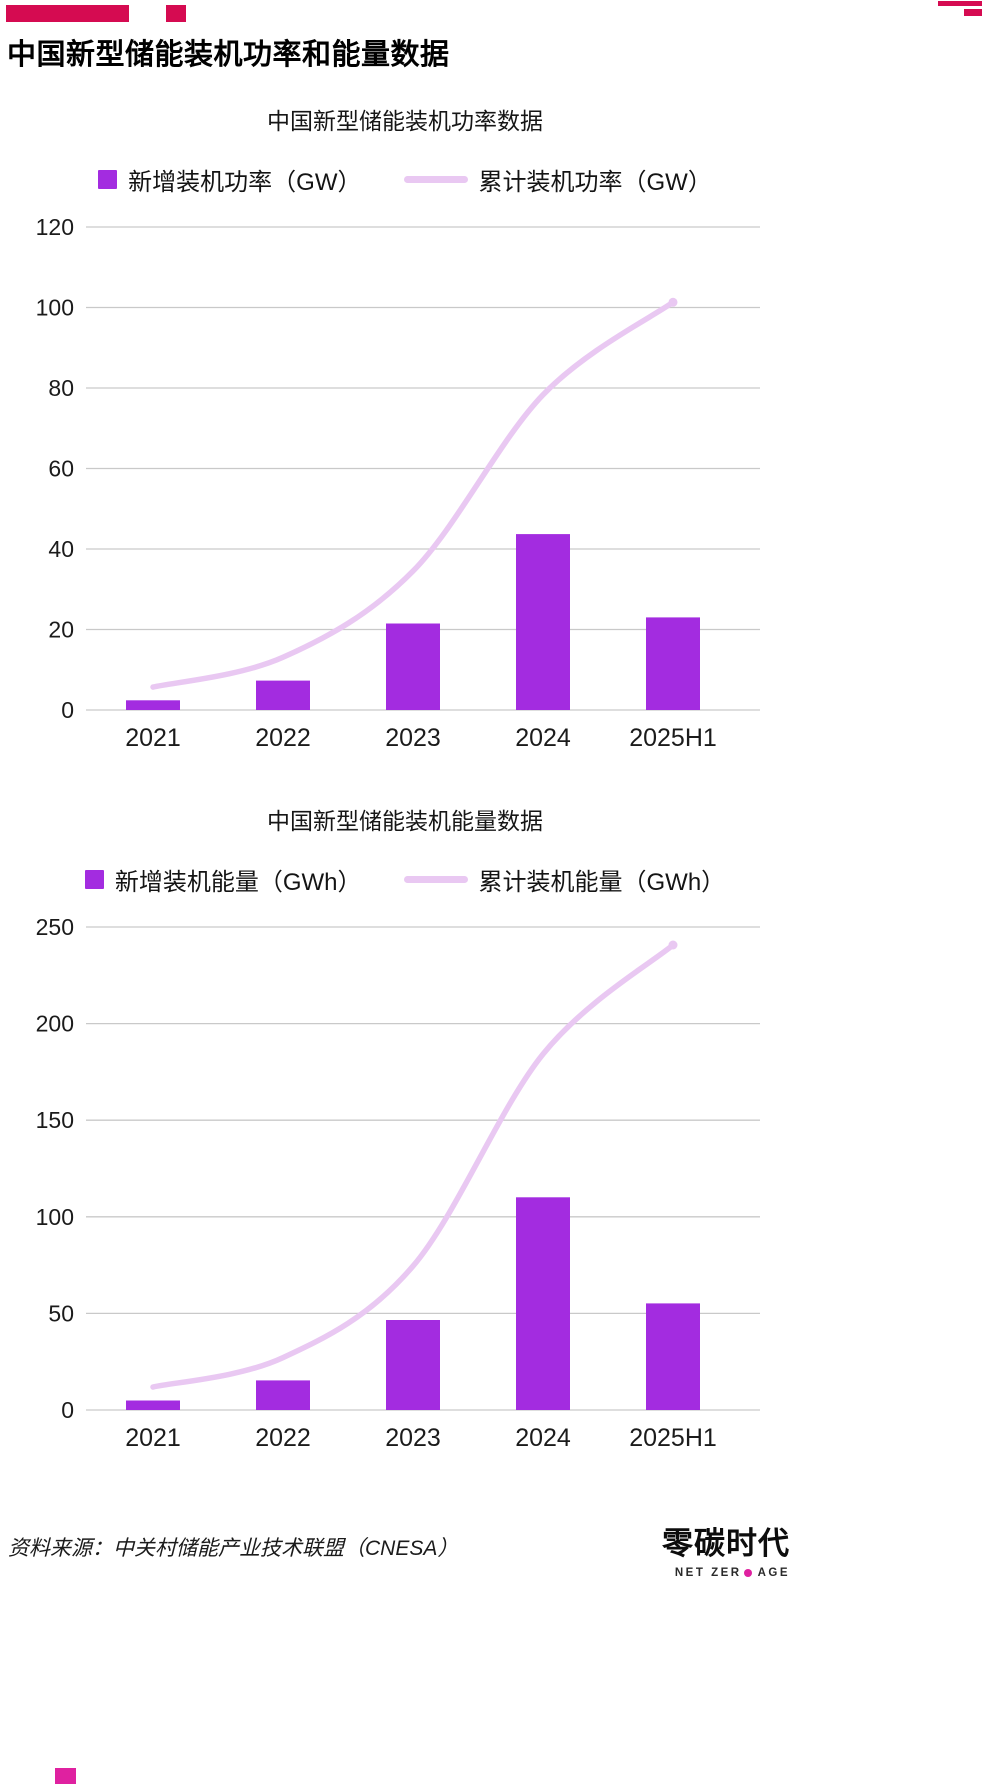 The image size is (986, 1784). I want to click on decor-bar-long, so click(67, 13).